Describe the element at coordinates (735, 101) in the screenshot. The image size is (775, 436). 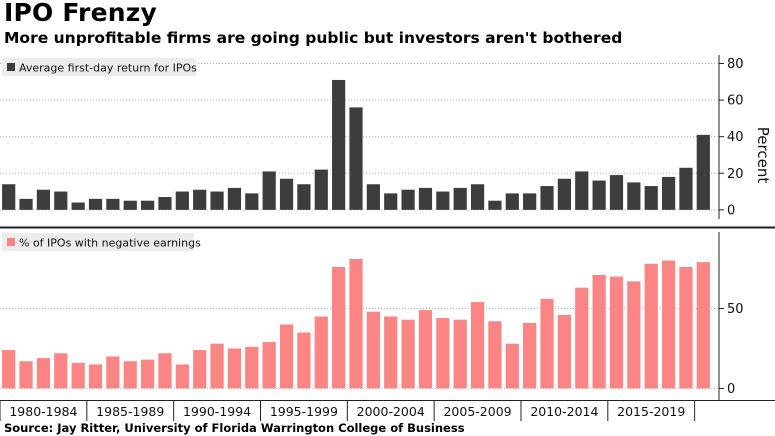
I see `top-y-tick-label: 60` at that location.